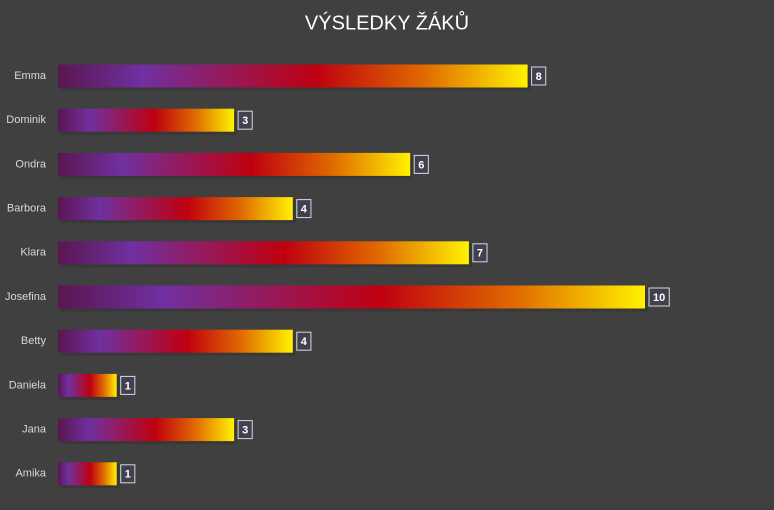  I want to click on data-label: 10, so click(659, 298).